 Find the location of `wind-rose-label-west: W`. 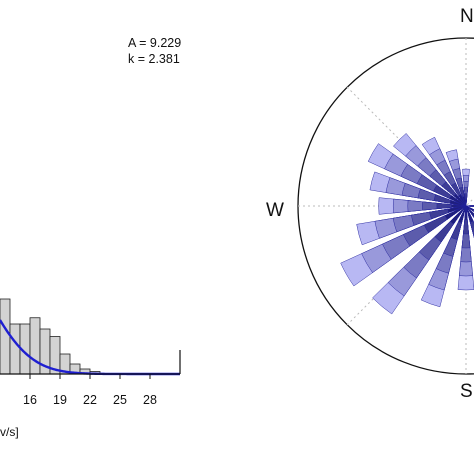

wind-rose-label-west: W is located at coordinates (275, 210).